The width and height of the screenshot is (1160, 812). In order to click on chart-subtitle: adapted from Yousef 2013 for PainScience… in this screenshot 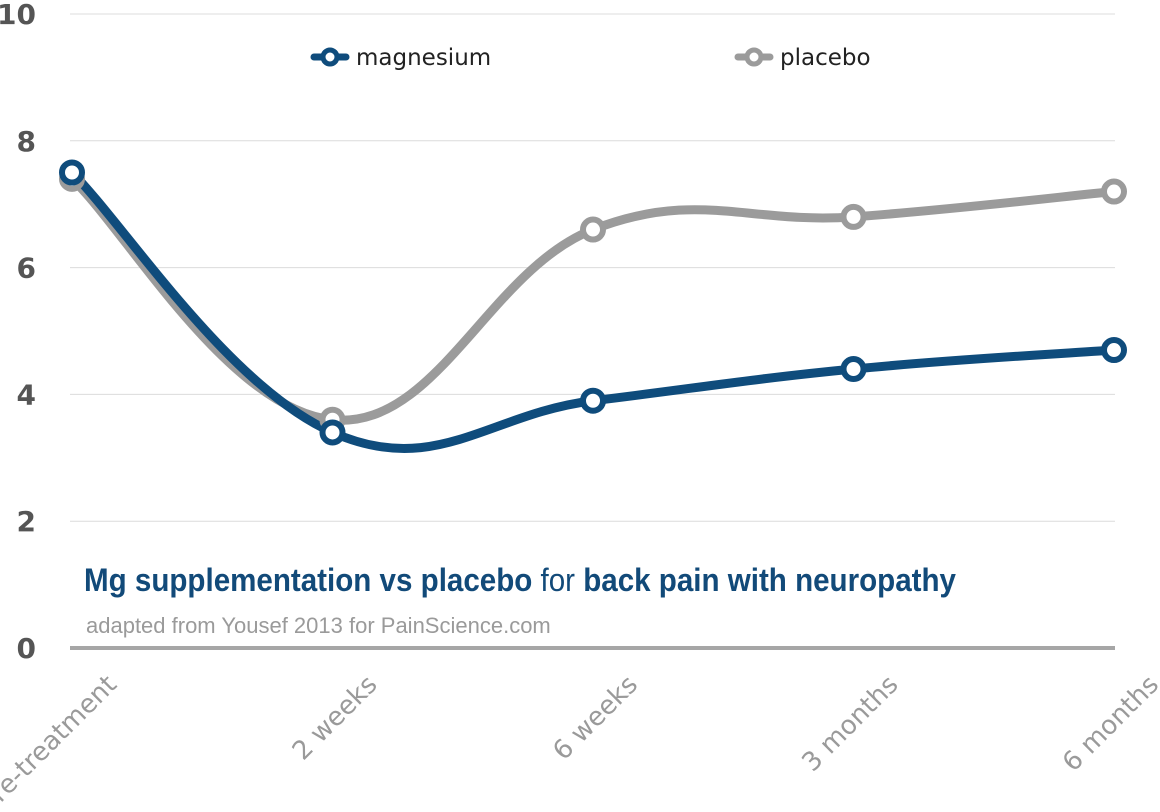, I will do `click(318, 625)`.